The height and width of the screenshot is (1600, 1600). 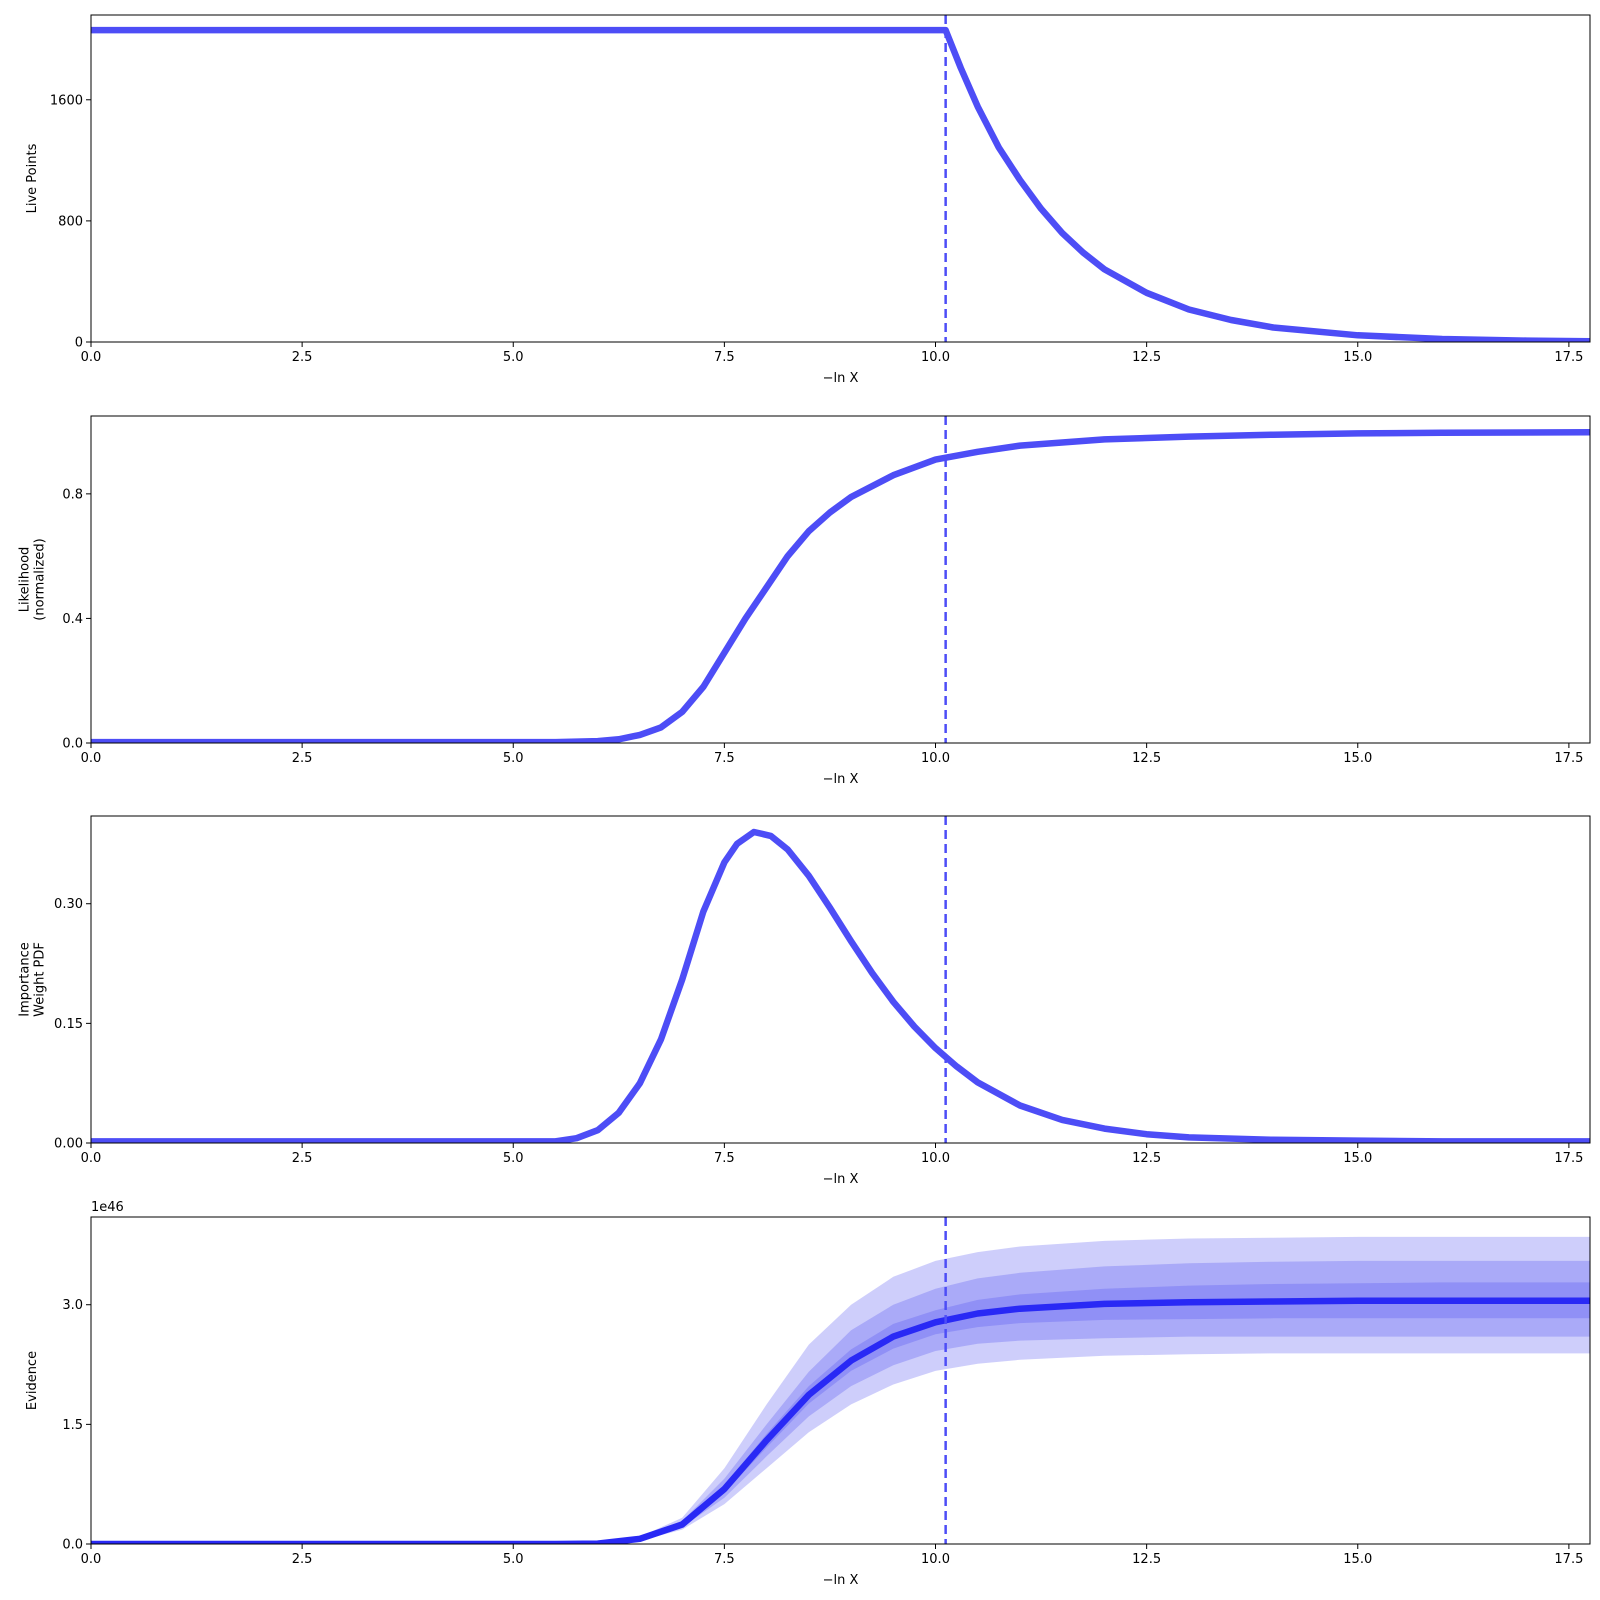 I want to click on y-tick-label: 0.8, so click(x=72, y=494).